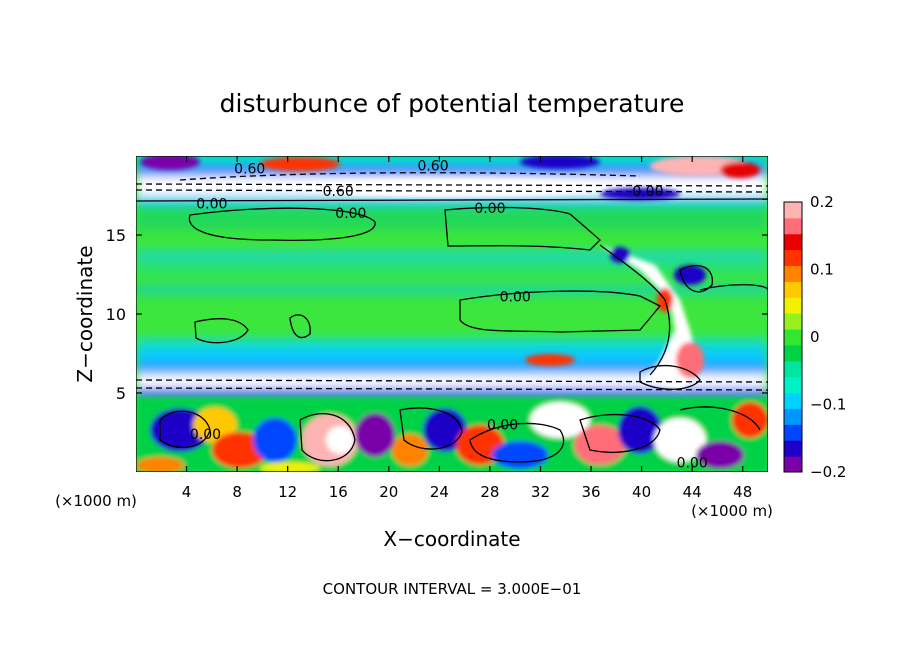 This screenshot has width=904, height=654. I want to click on x-tick-label: 4, so click(187, 492).